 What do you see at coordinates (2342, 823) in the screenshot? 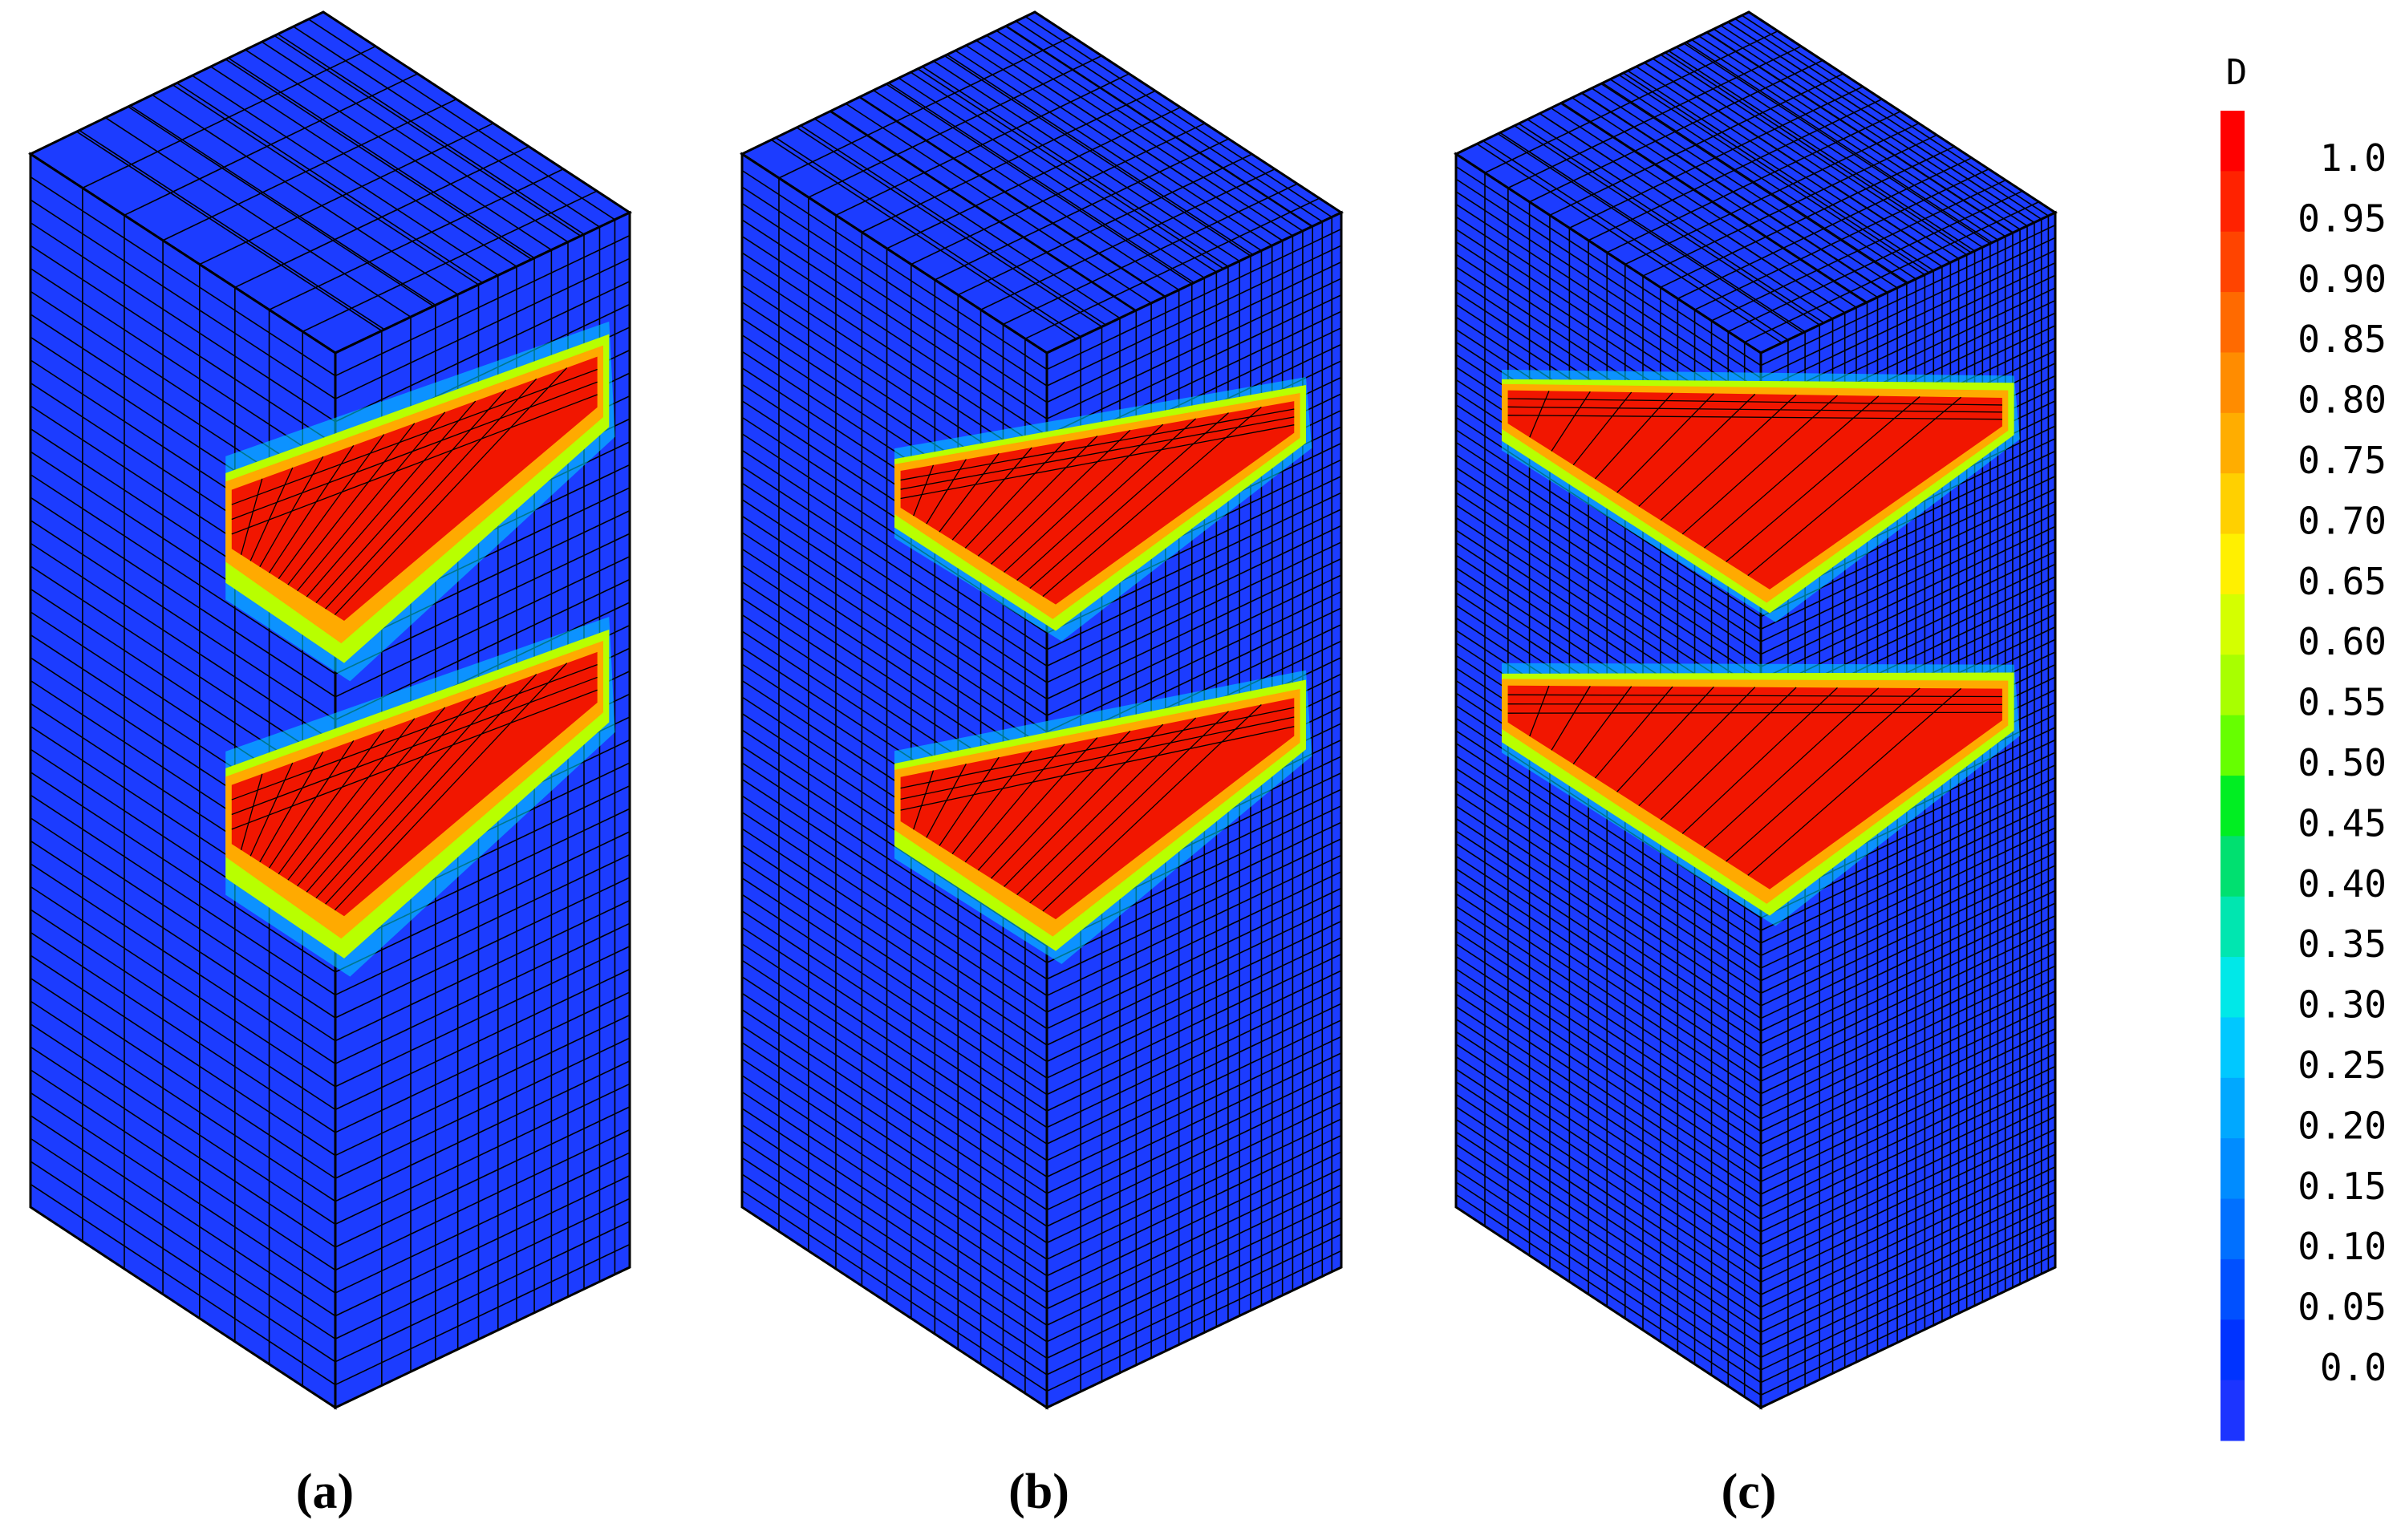
I see `colorbar-tick-label: 0.45` at bounding box center [2342, 823].